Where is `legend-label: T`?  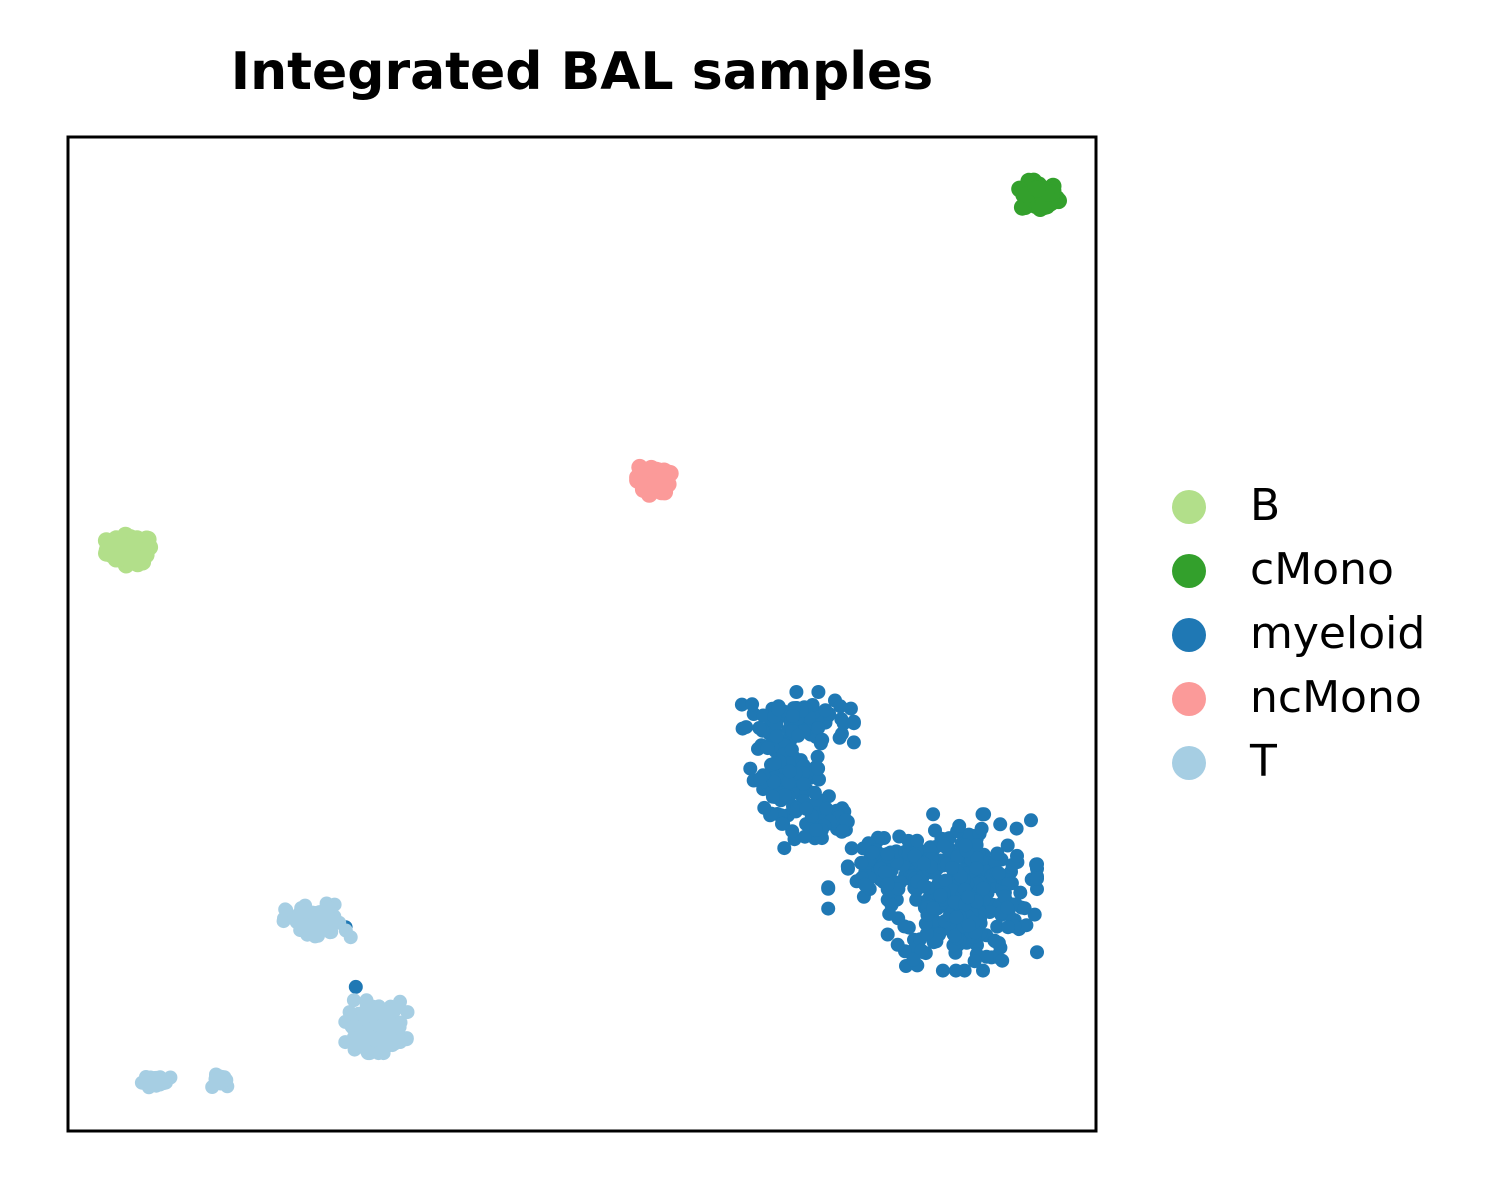
legend-label: T is located at coordinates (1263, 761).